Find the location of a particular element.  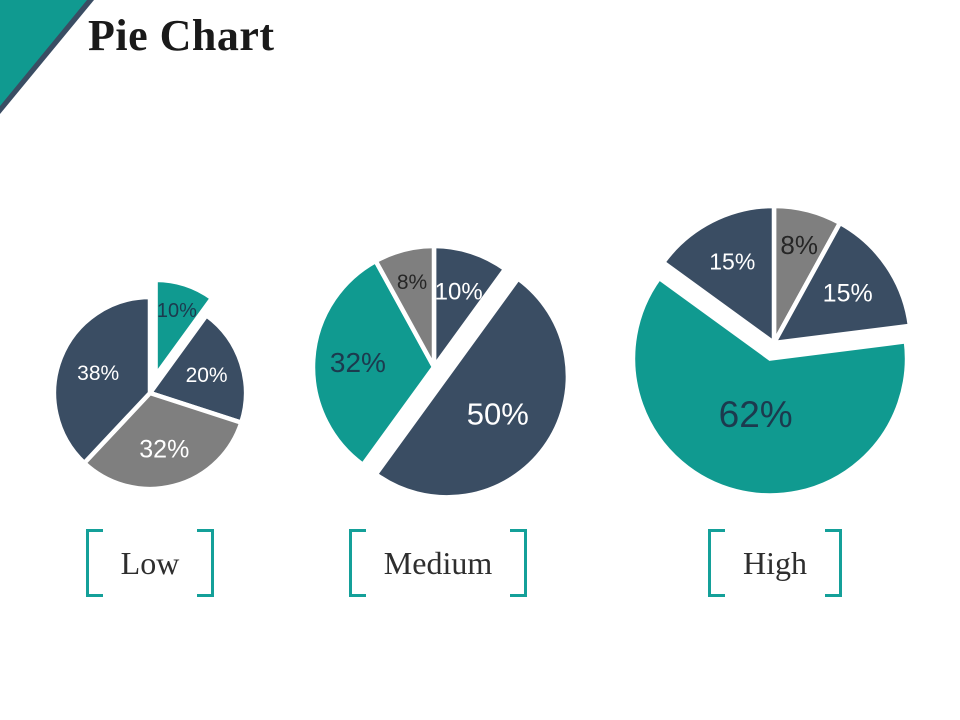

category-label-text: Medium is located at coordinates (438, 562).